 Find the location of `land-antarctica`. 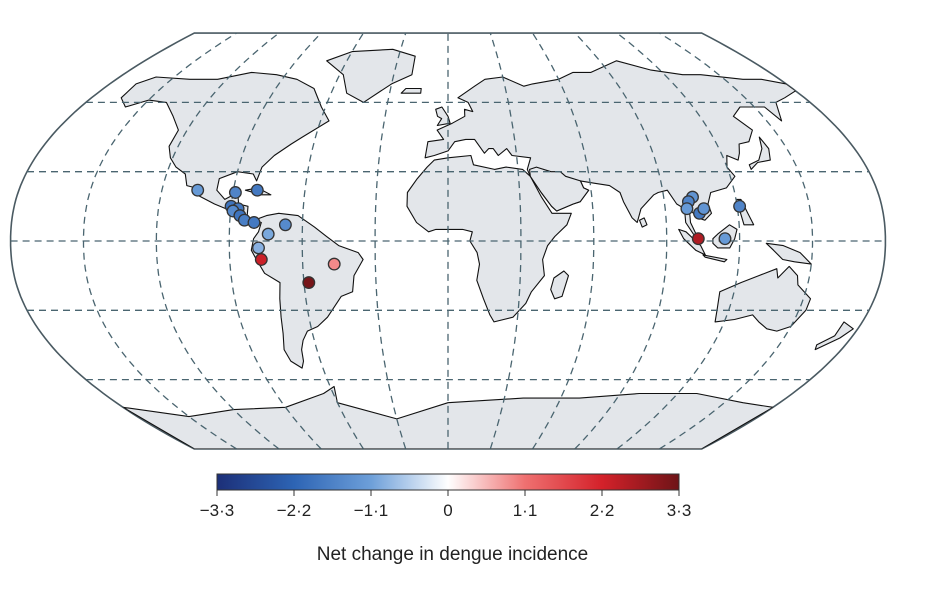

land-antarctica is located at coordinates (448, 417).